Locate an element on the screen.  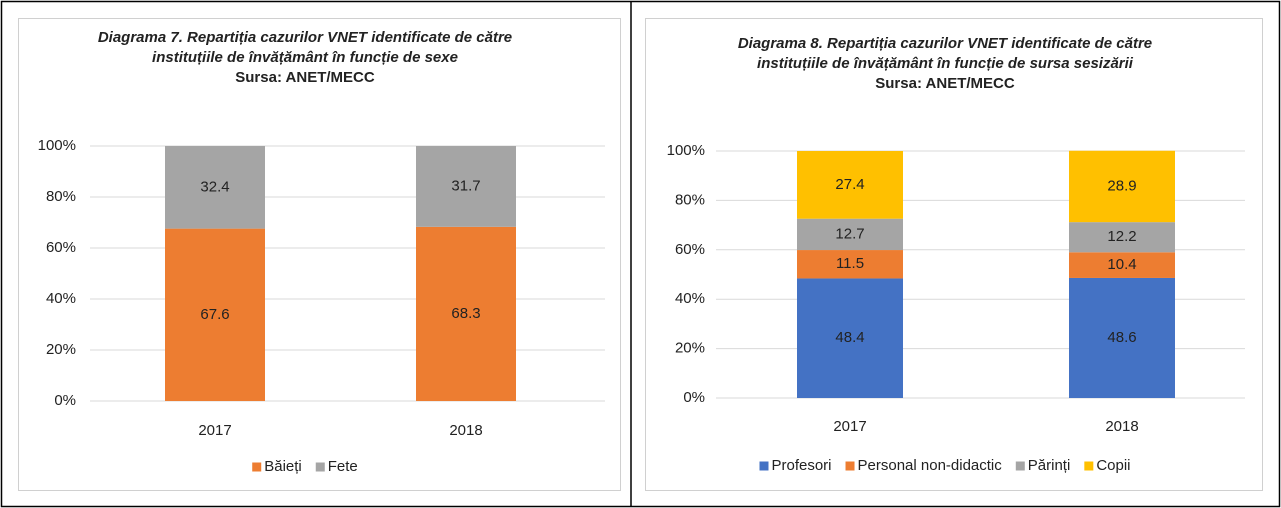
data-label: 27.4 is located at coordinates (849, 184).